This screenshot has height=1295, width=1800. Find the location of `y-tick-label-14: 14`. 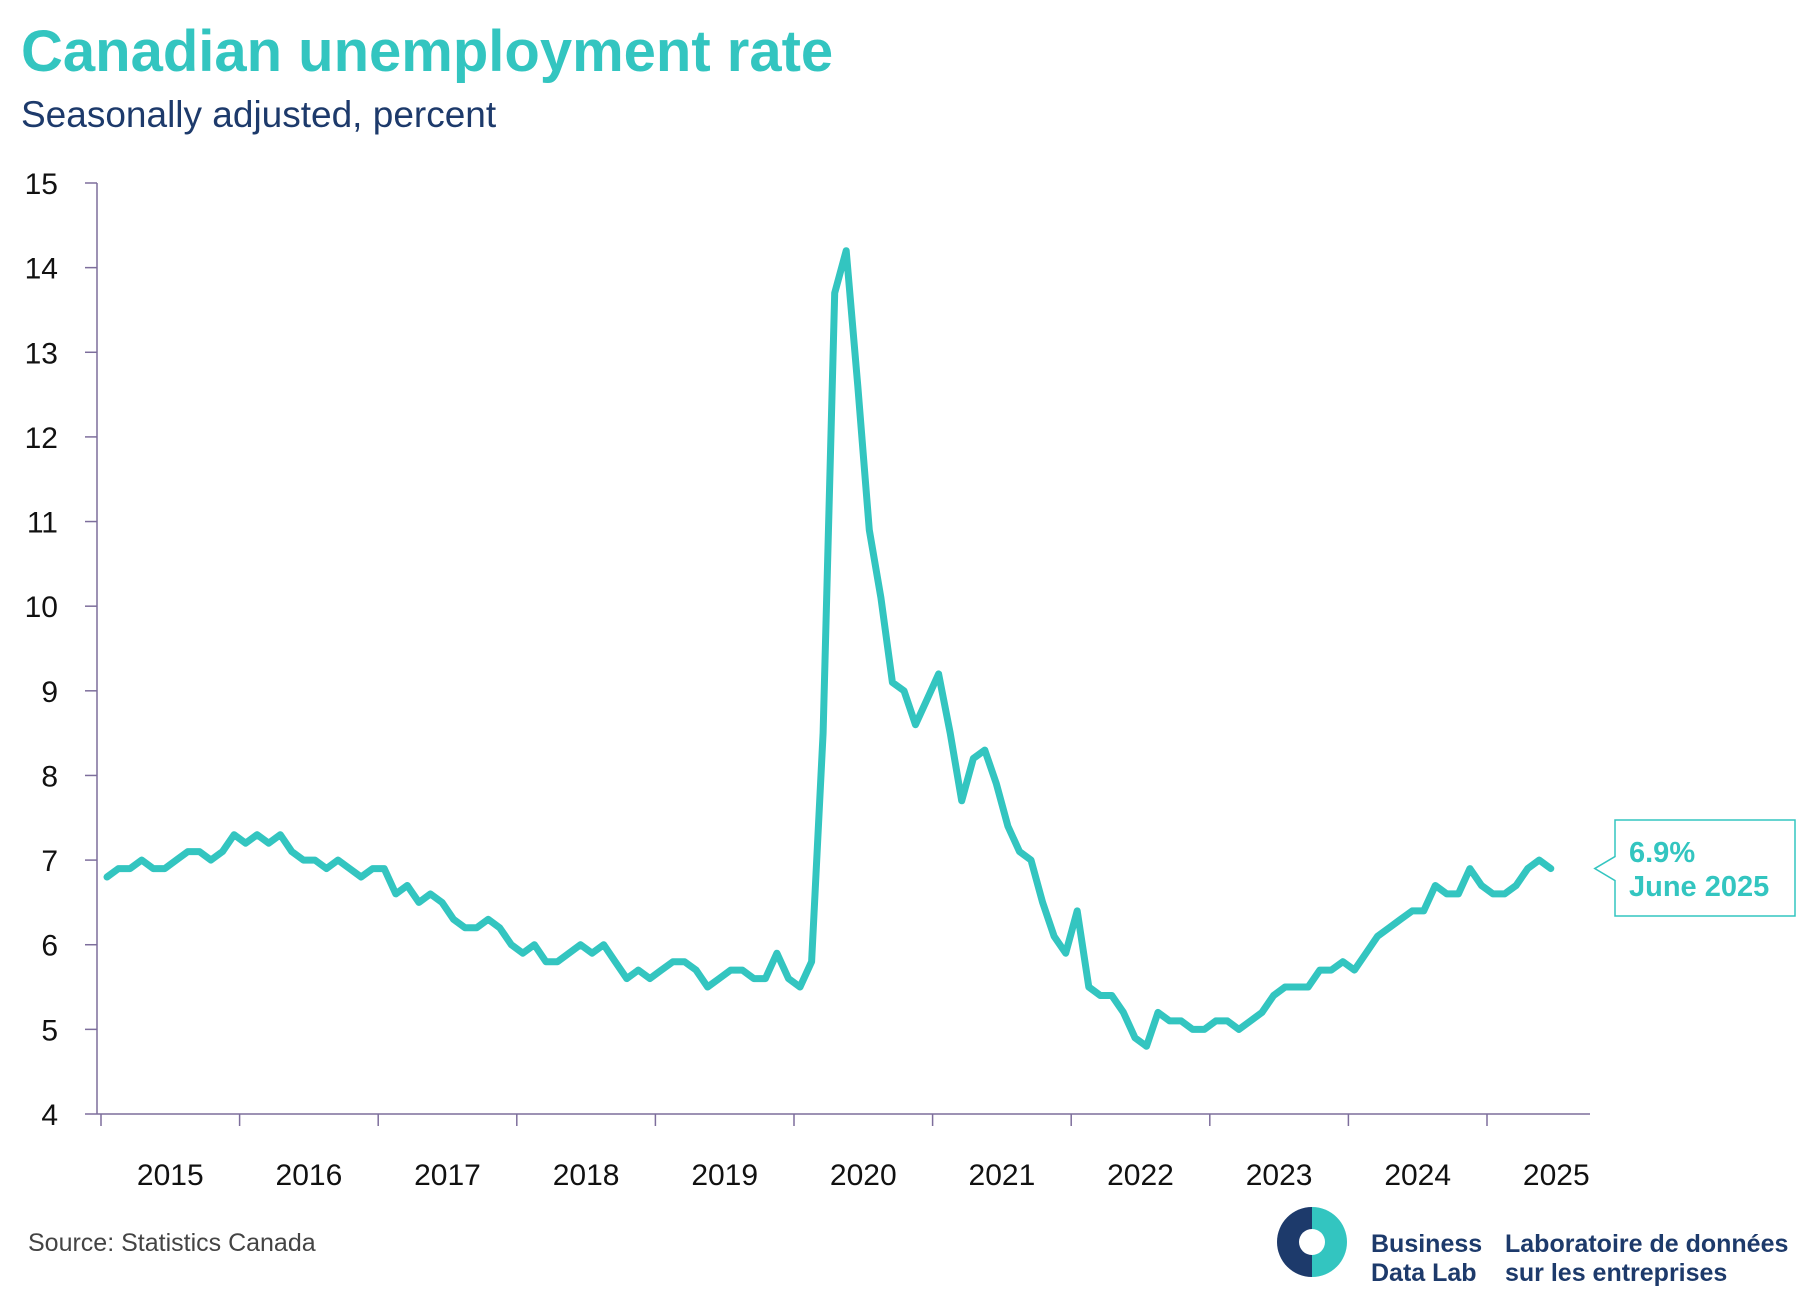

y-tick-label-14: 14 is located at coordinates (41, 269).